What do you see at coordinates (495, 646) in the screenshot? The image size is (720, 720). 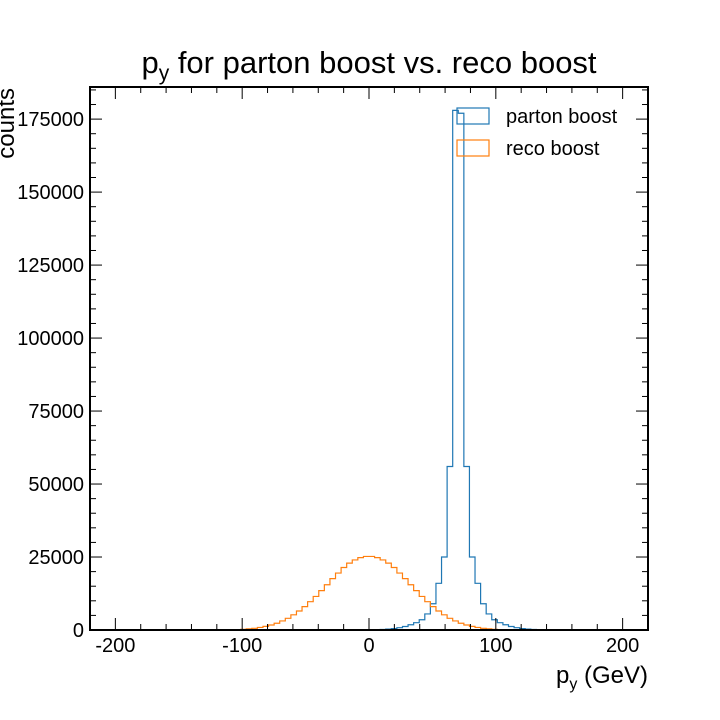 I see `x-tick-label: 100` at bounding box center [495, 646].